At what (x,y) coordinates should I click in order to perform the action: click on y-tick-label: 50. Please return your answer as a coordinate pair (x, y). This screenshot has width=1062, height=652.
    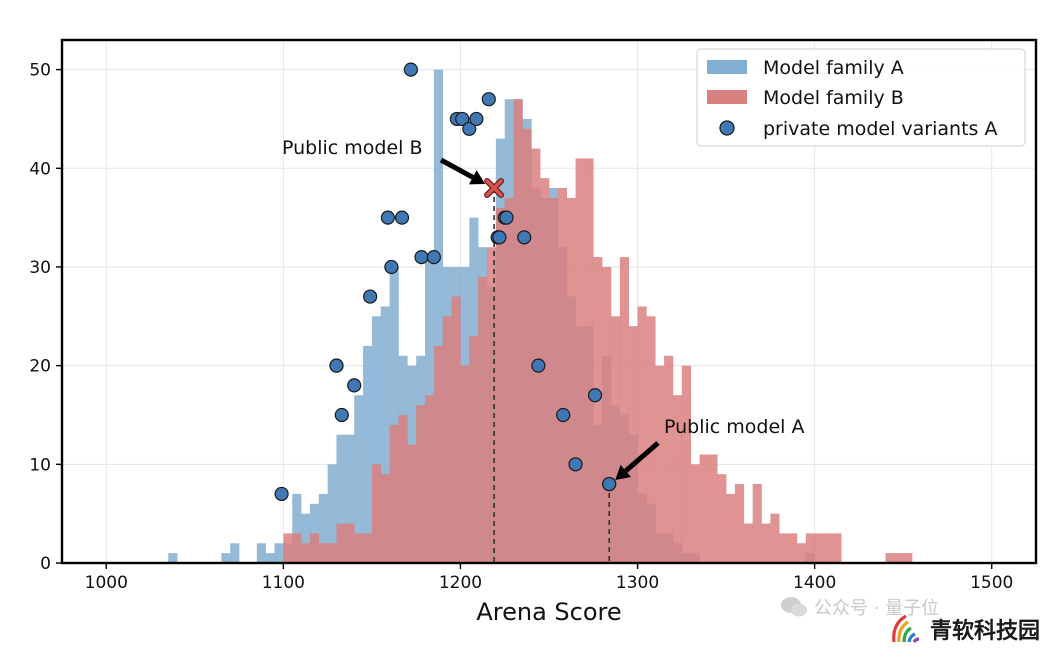
    Looking at the image, I should click on (40, 71).